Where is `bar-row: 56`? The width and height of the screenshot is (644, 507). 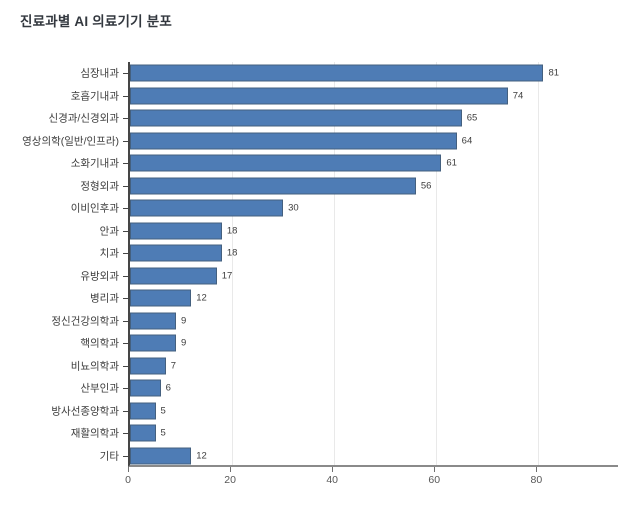
bar-row: 56 is located at coordinates (370, 186).